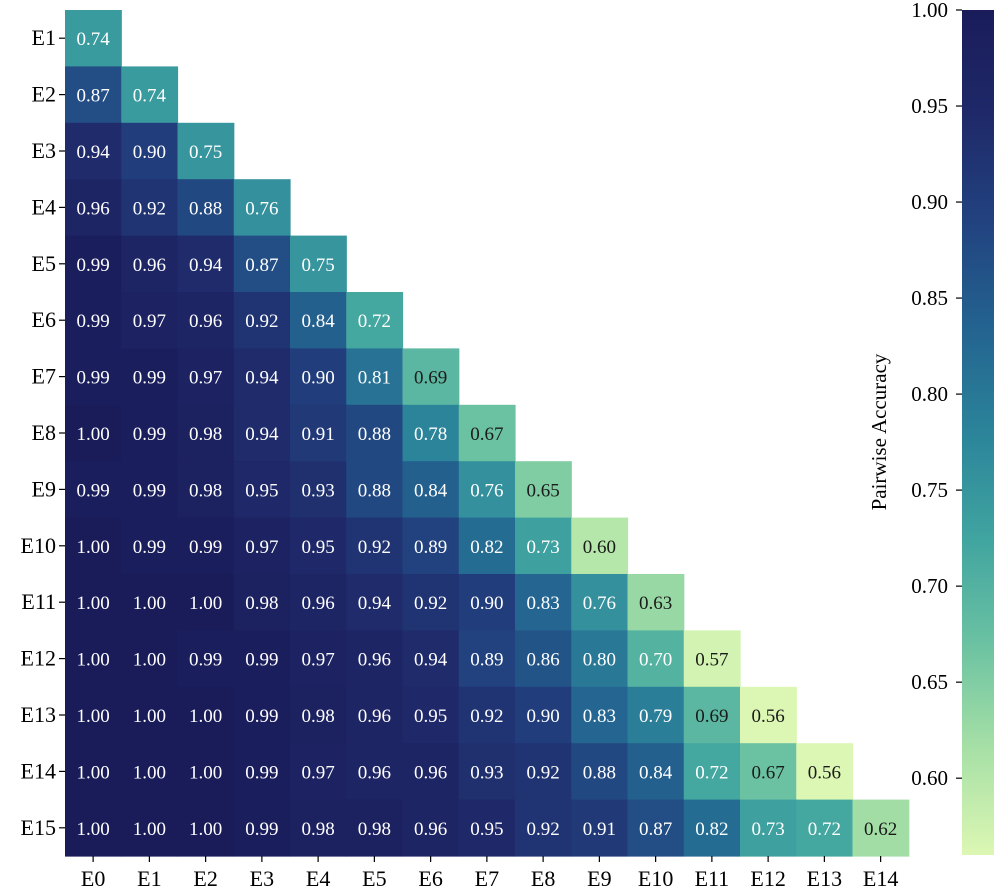  Describe the element at coordinates (487, 602) in the screenshot. I see `heatmap-cell-E11-E7` at that location.